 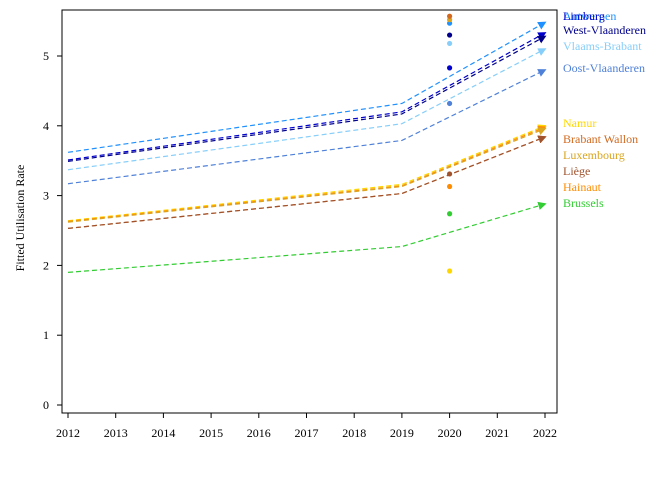 I want to click on series-line-brussels, so click(x=307, y=237).